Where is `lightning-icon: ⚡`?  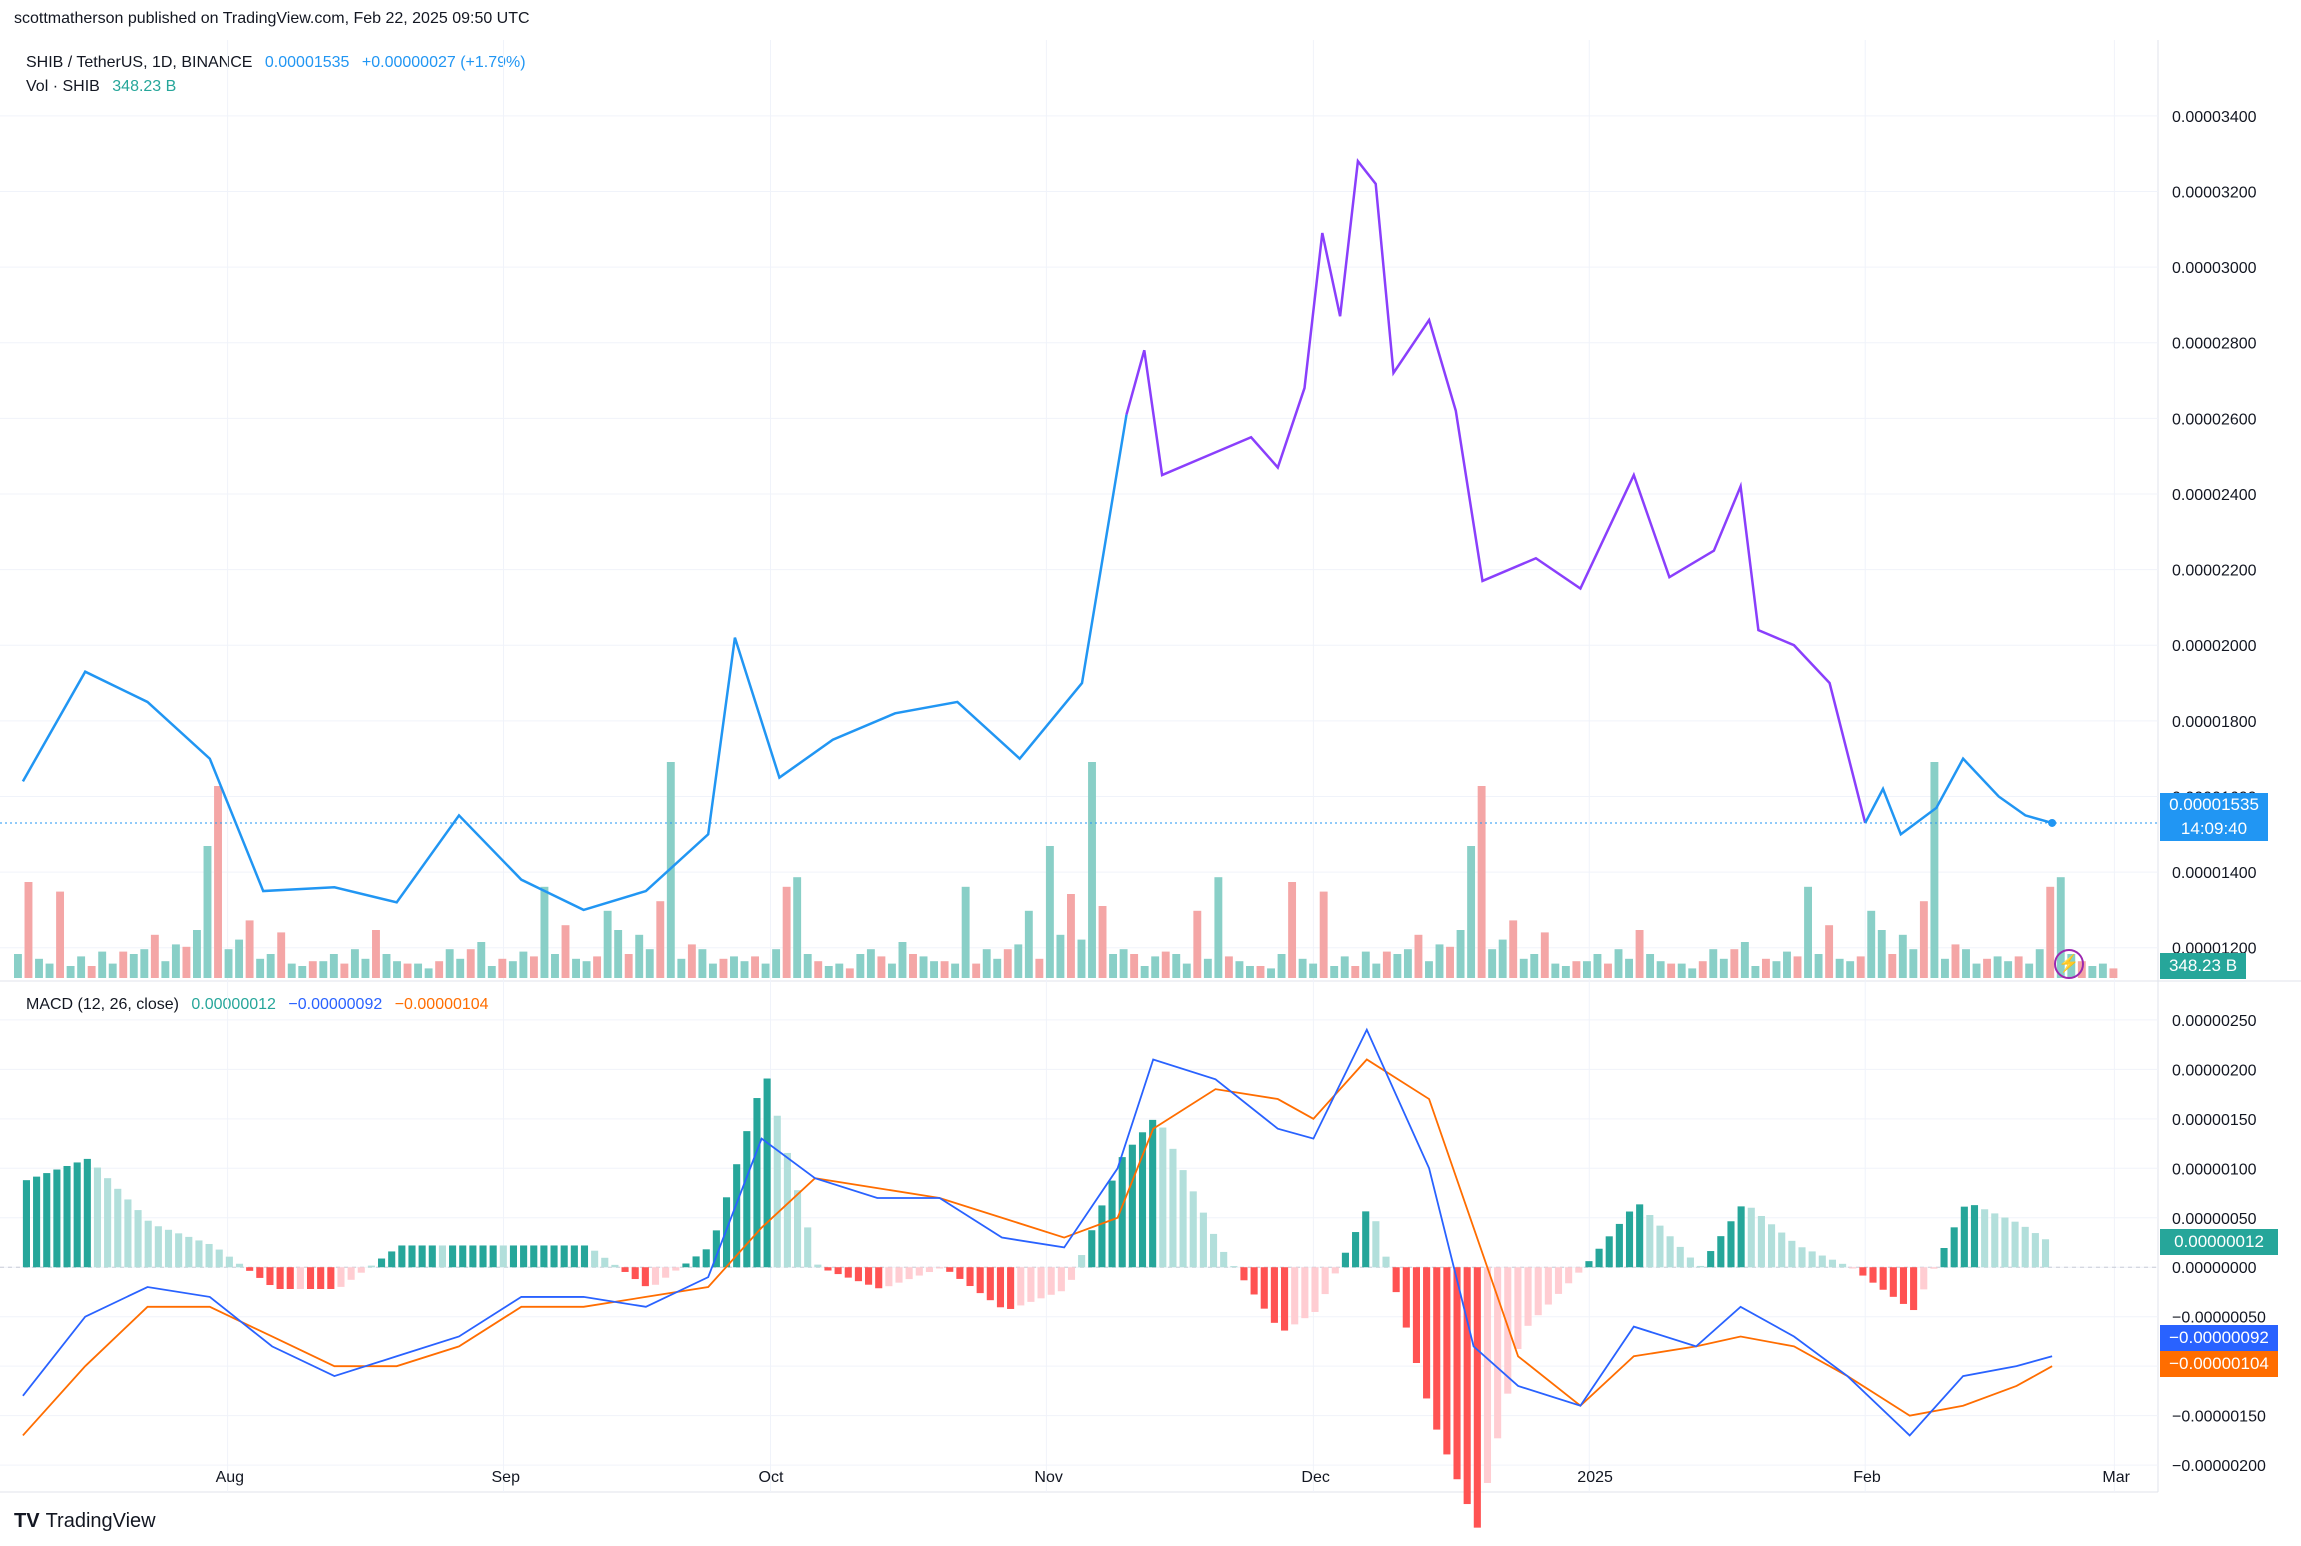 lightning-icon: ⚡ is located at coordinates (2069, 964).